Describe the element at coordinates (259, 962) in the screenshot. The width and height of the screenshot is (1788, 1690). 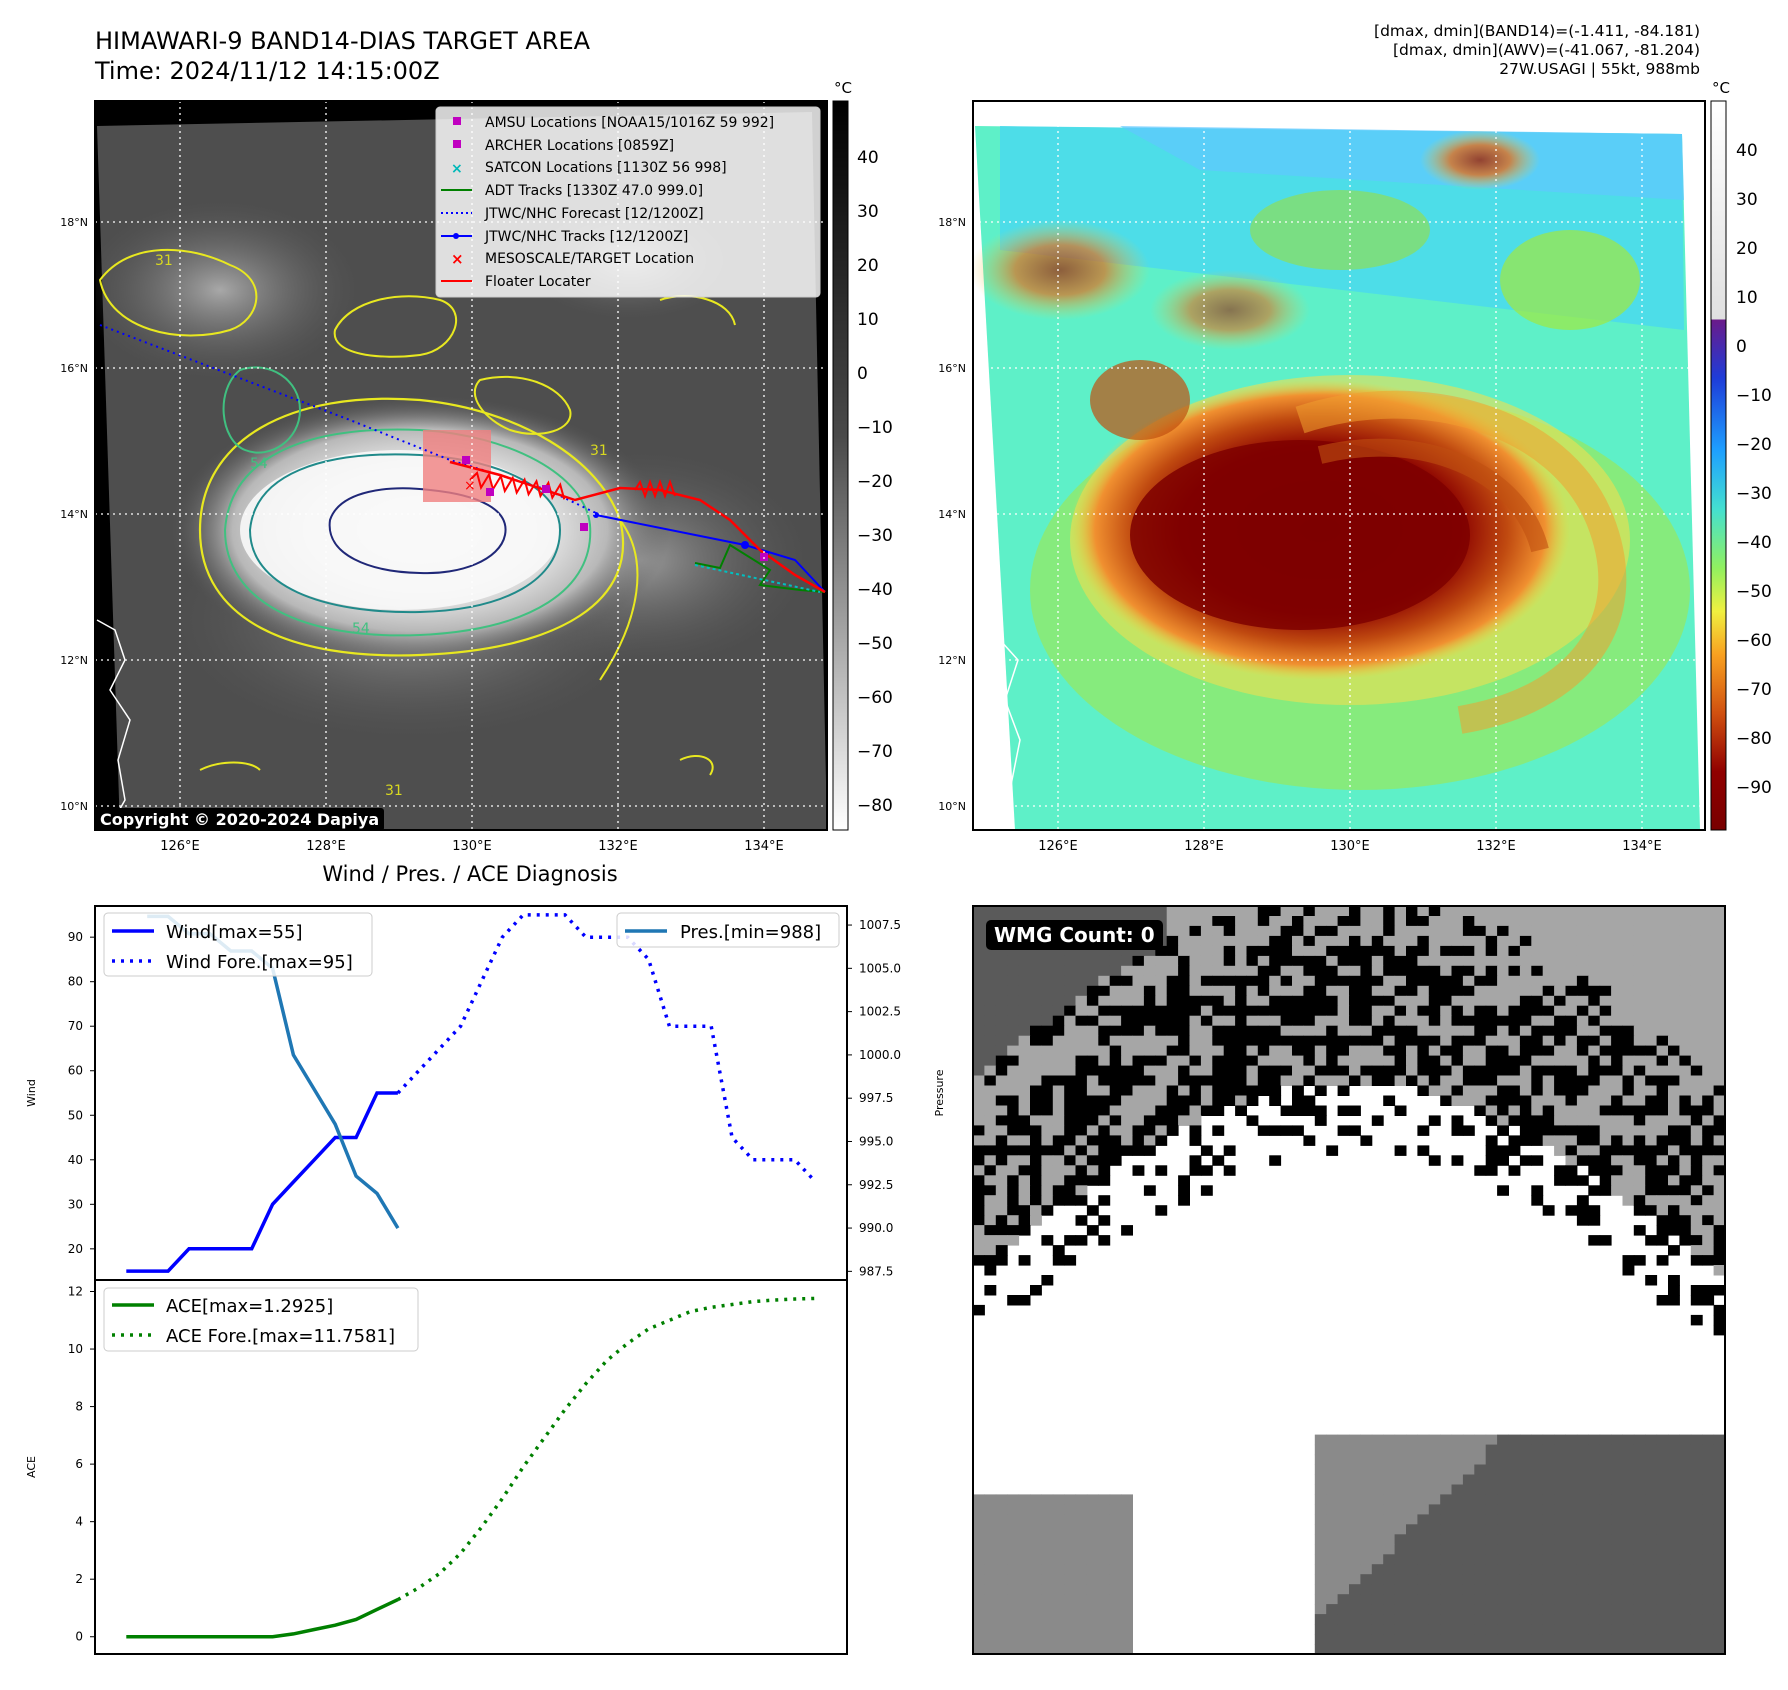
I see `legend-wind-fore-label: Wind Fore.[max=95]` at that location.